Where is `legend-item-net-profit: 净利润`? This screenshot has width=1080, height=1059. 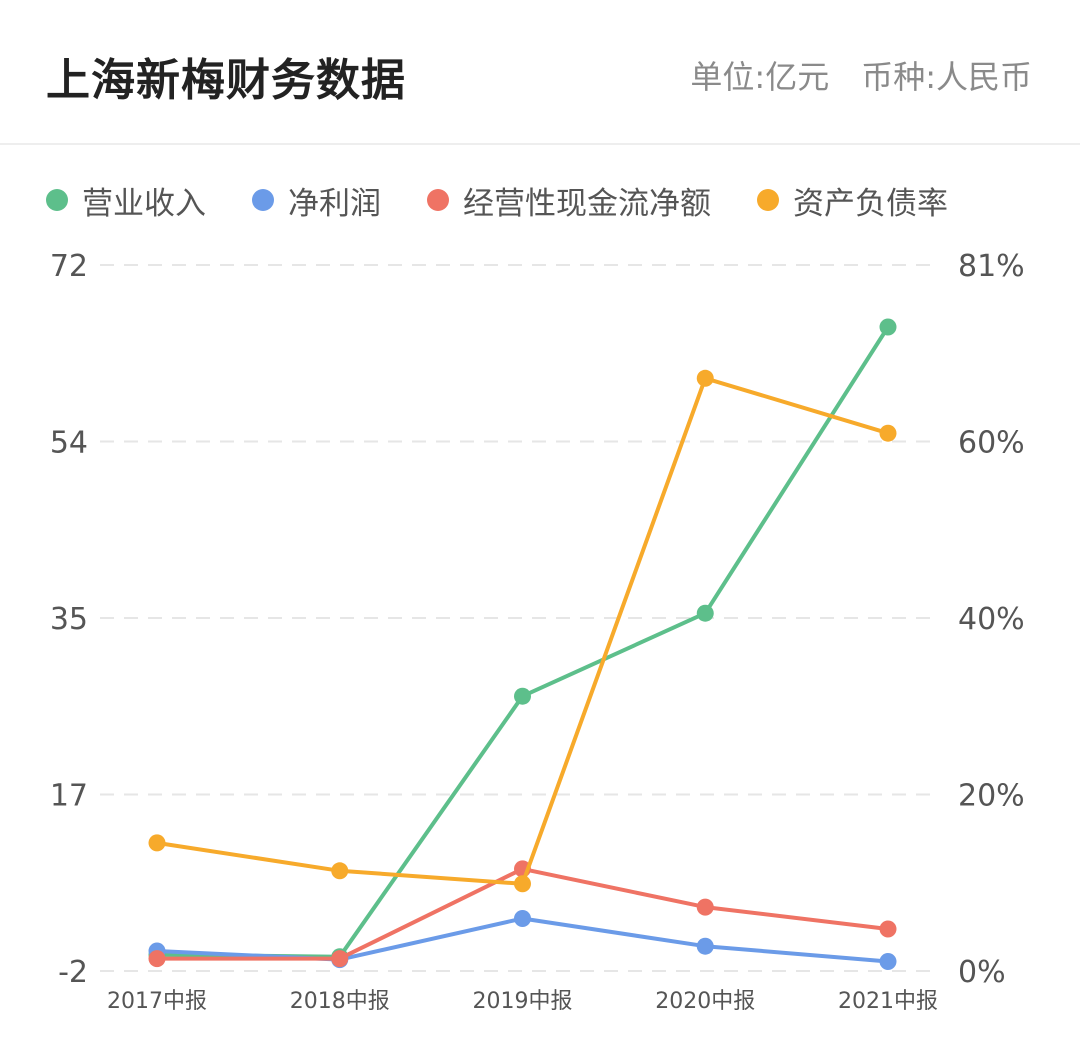
legend-item-net-profit: 净利润 is located at coordinates (316, 200).